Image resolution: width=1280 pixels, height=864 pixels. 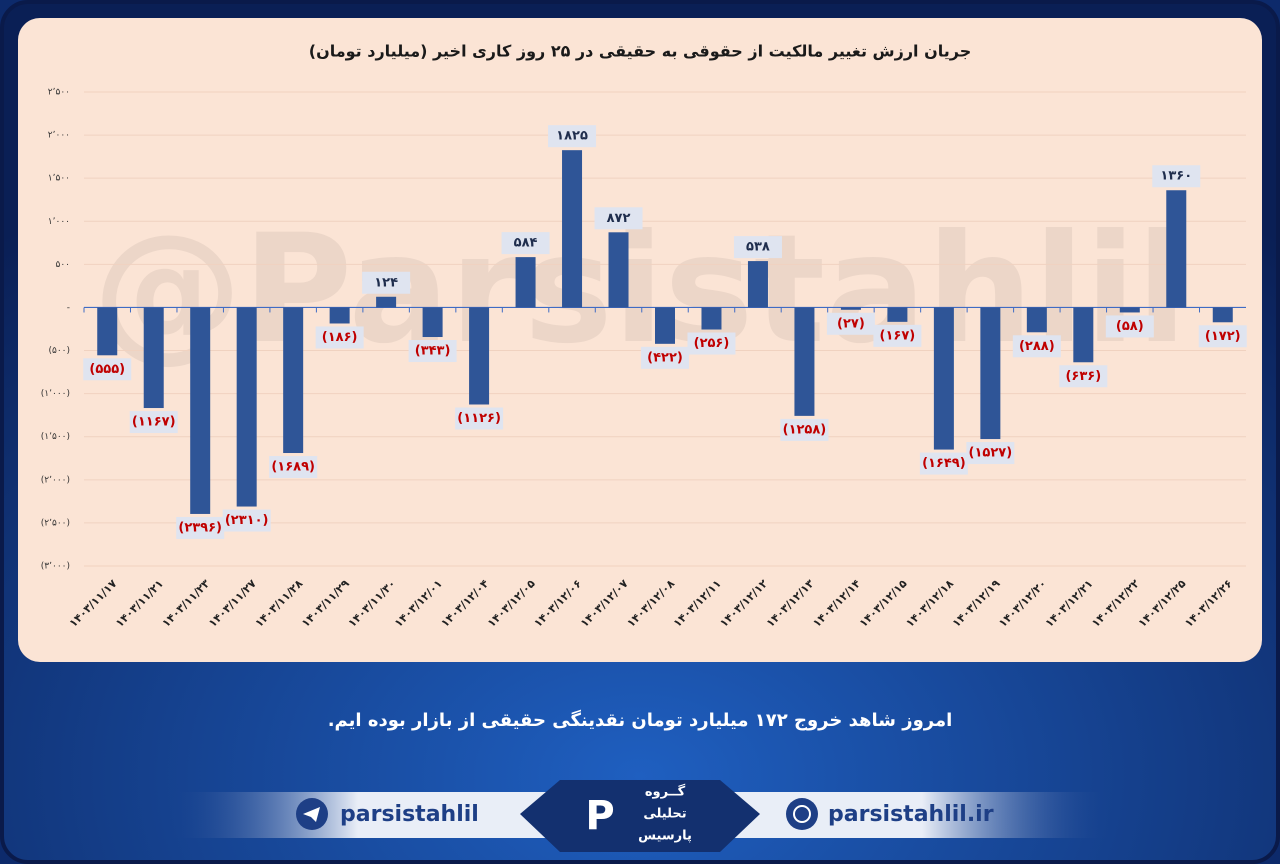 I want to click on value-label: (۱۵۲۷), so click(x=991, y=453).